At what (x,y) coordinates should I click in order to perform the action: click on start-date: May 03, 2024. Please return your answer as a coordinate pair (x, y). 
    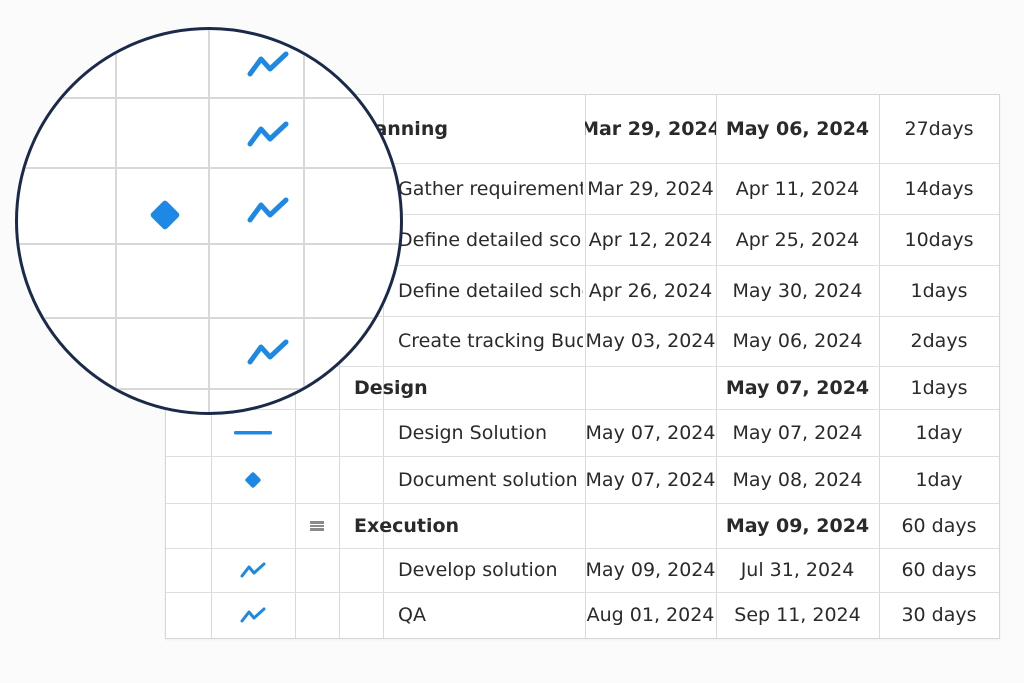
    Looking at the image, I should click on (650, 341).